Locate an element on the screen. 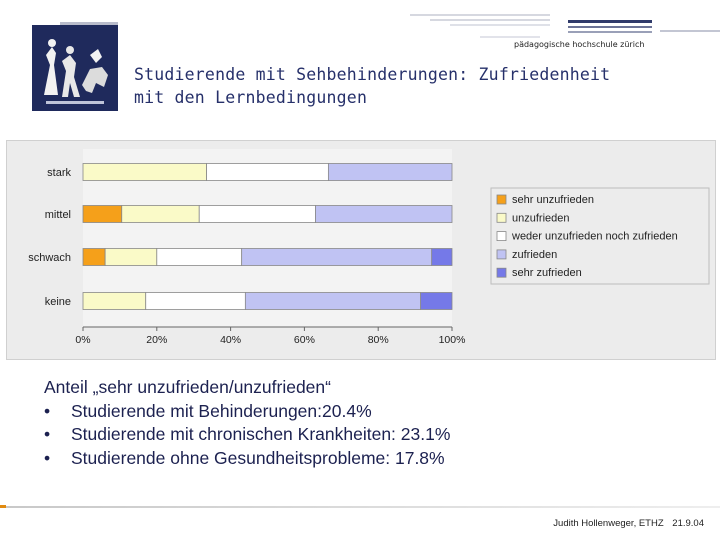 The height and width of the screenshot is (540, 720). x-tick-label: 100% is located at coordinates (452, 340).